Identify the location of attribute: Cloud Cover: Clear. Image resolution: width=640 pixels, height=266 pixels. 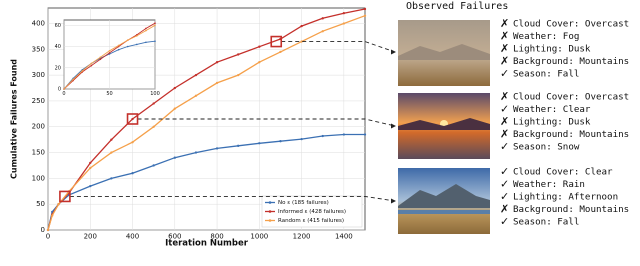
(563, 172).